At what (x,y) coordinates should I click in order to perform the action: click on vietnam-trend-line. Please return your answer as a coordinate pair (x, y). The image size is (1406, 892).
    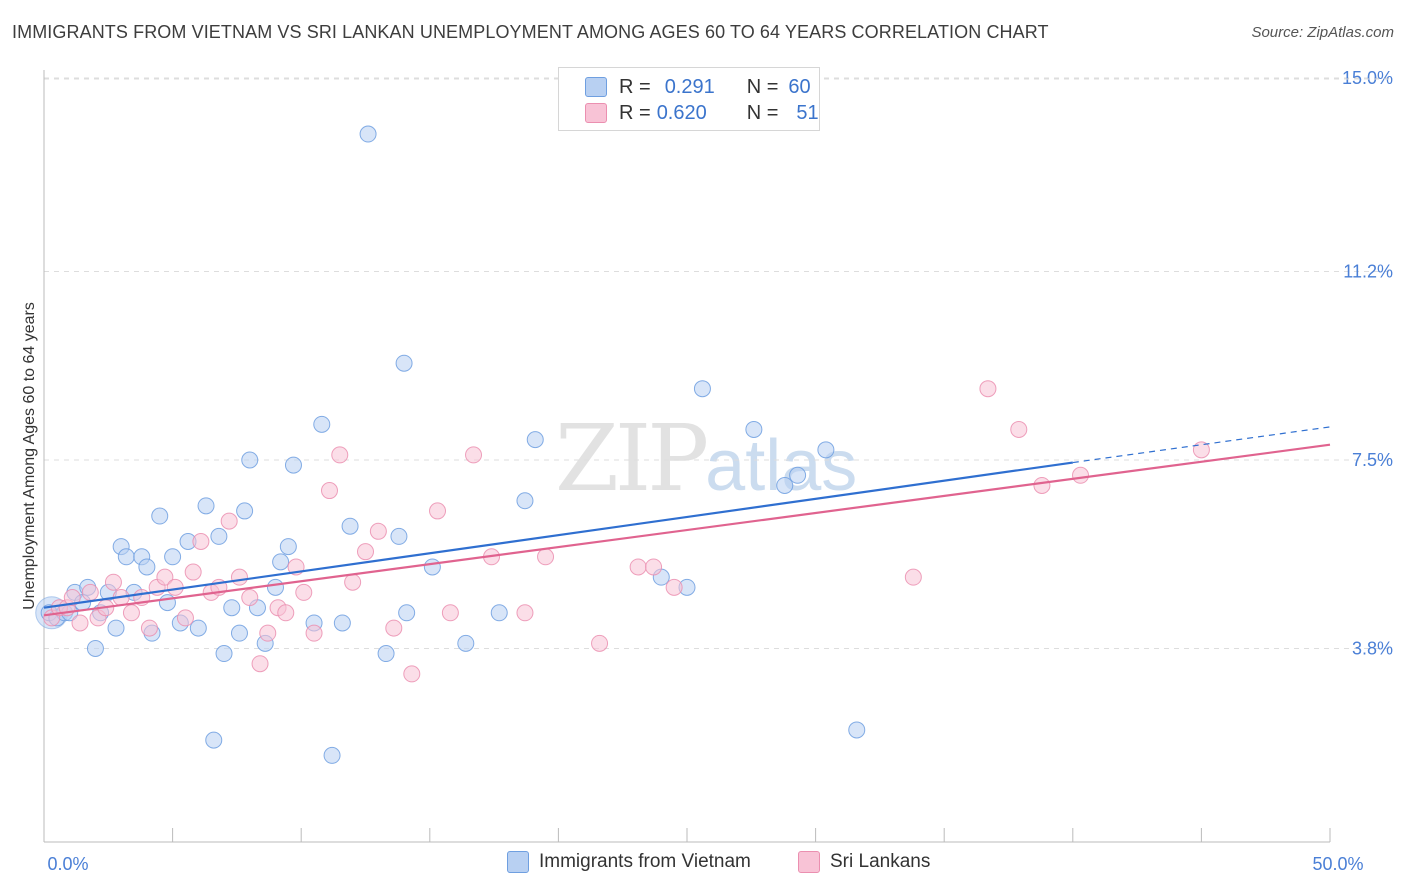
    Looking at the image, I should click on (558, 535).